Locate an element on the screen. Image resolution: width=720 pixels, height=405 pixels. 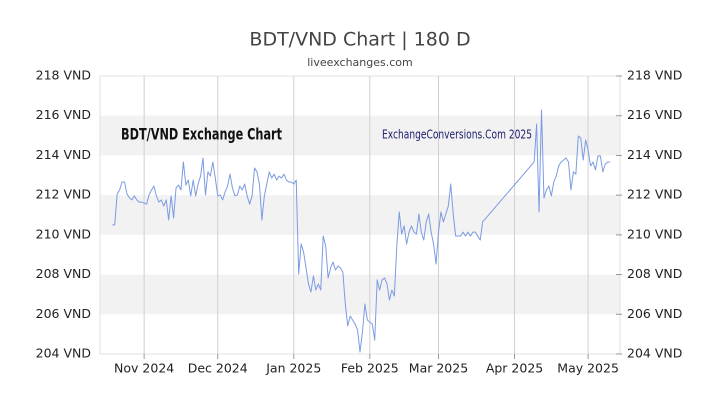
y2-tick-label: 212 VND is located at coordinates (654, 194).